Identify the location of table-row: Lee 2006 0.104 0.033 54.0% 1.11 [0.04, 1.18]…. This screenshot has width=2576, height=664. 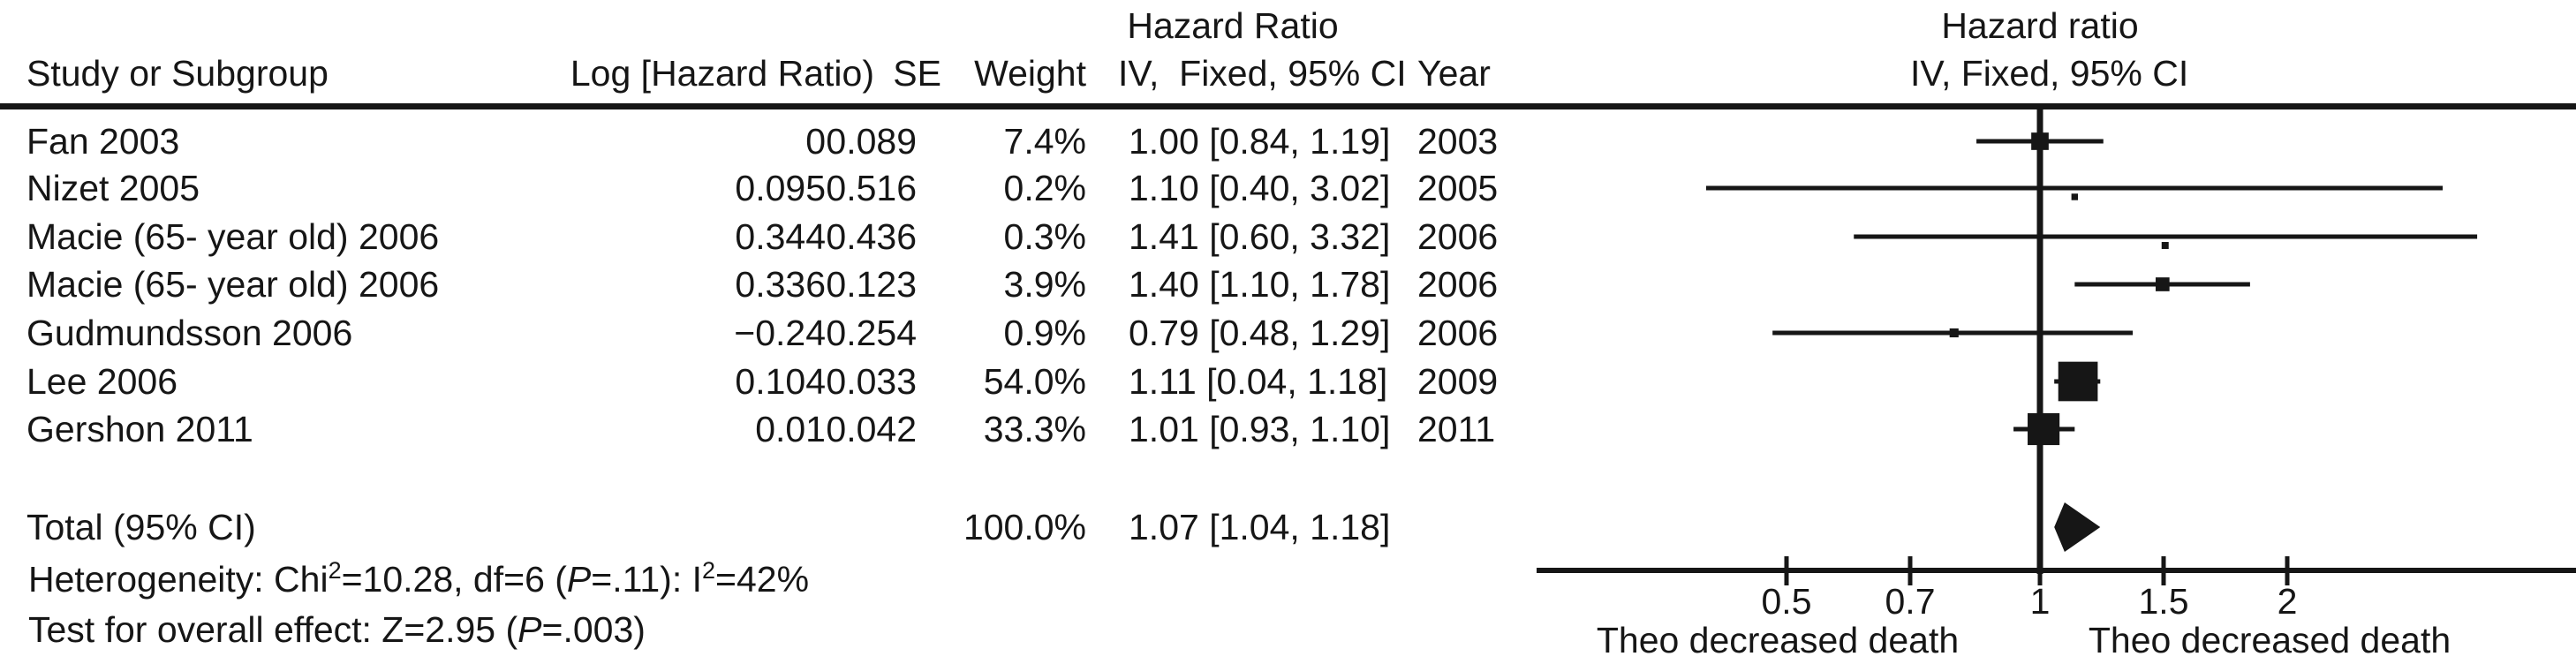
(772, 381).